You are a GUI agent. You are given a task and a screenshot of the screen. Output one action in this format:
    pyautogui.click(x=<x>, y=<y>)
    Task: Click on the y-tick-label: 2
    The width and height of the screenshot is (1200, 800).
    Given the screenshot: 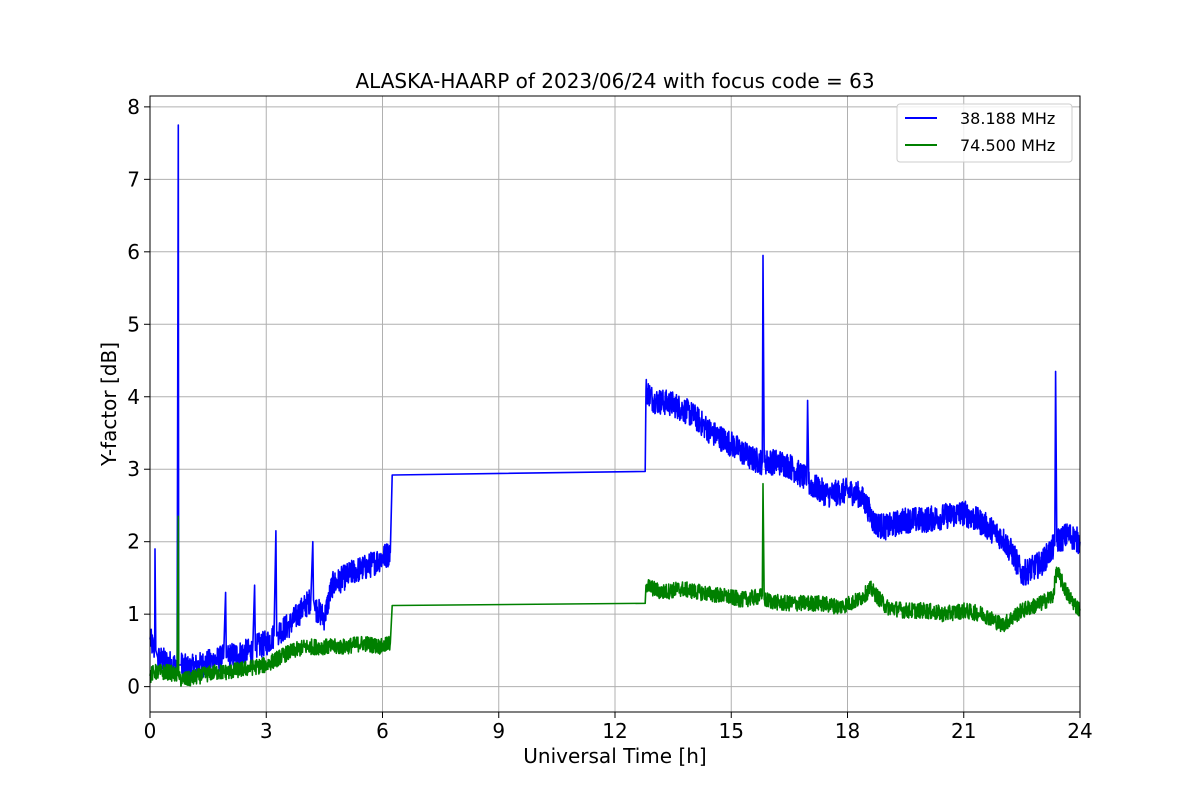 What is the action you would take?
    pyautogui.click(x=133, y=542)
    